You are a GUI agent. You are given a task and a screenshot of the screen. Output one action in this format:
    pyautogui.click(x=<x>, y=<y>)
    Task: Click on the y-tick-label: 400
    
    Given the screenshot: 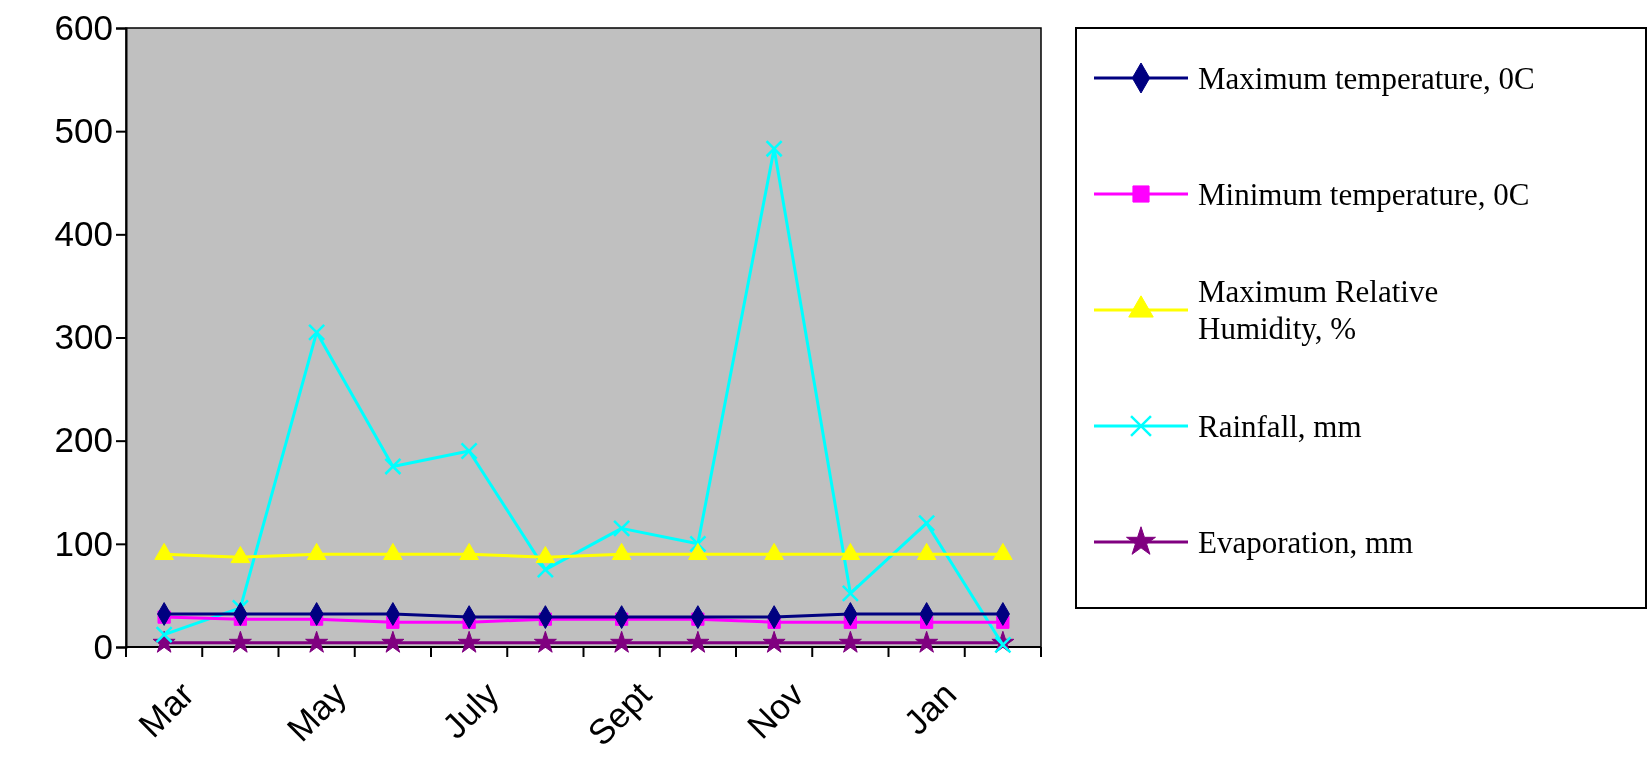 What is the action you would take?
    pyautogui.click(x=83, y=234)
    